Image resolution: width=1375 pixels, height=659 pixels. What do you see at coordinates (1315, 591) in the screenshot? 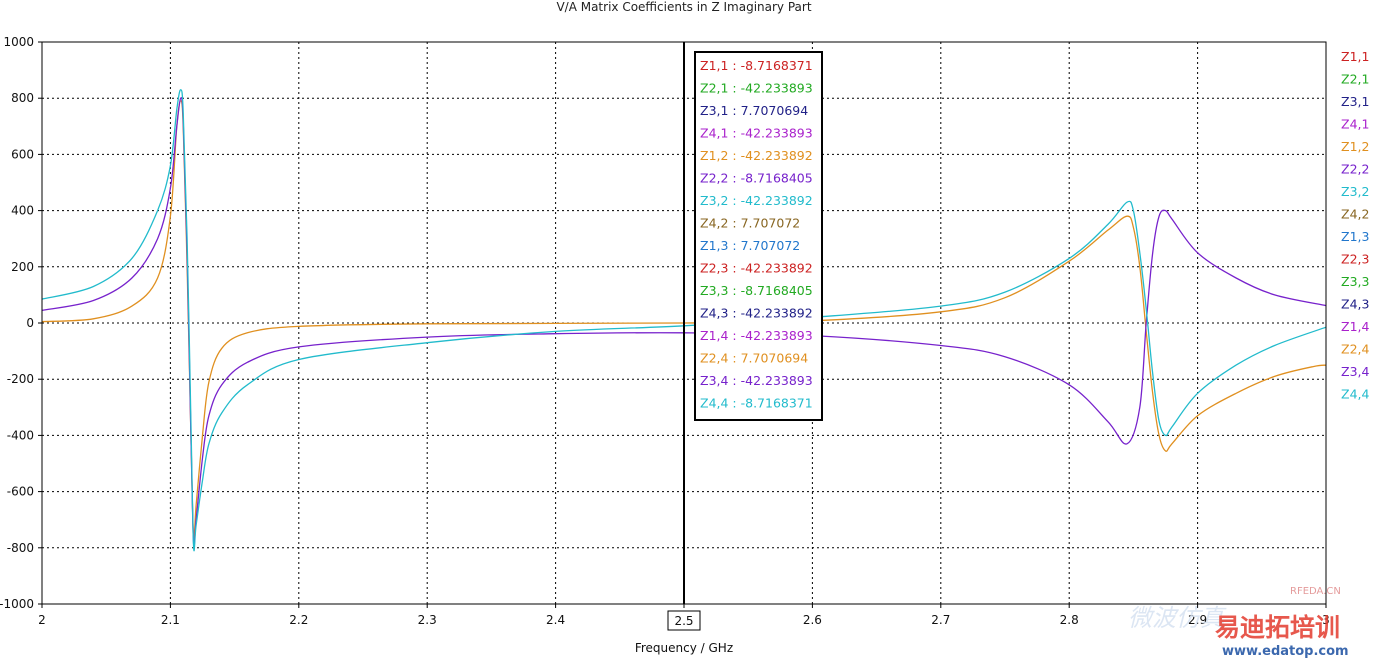
I see `watermark-rfeda: RFEDA.CN` at bounding box center [1315, 591].